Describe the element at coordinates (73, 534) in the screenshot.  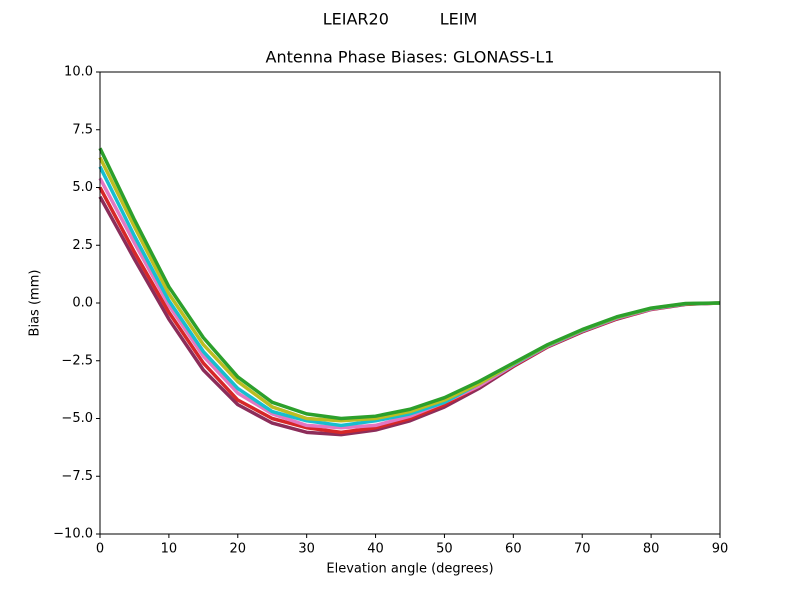
I see `y-tick-label: −10.0` at that location.